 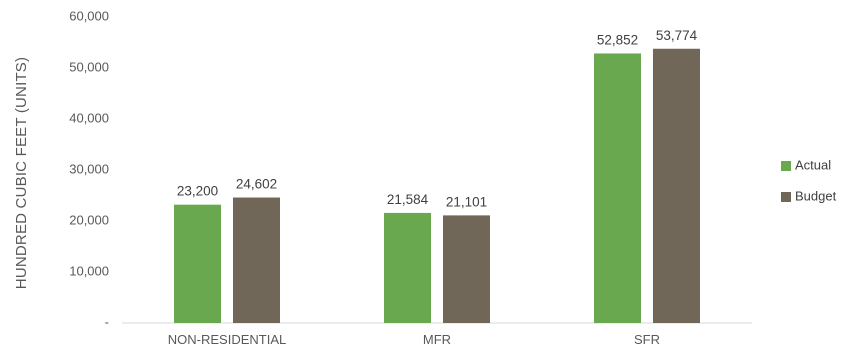 I want to click on x-tick-label: MFR, so click(x=437, y=339).